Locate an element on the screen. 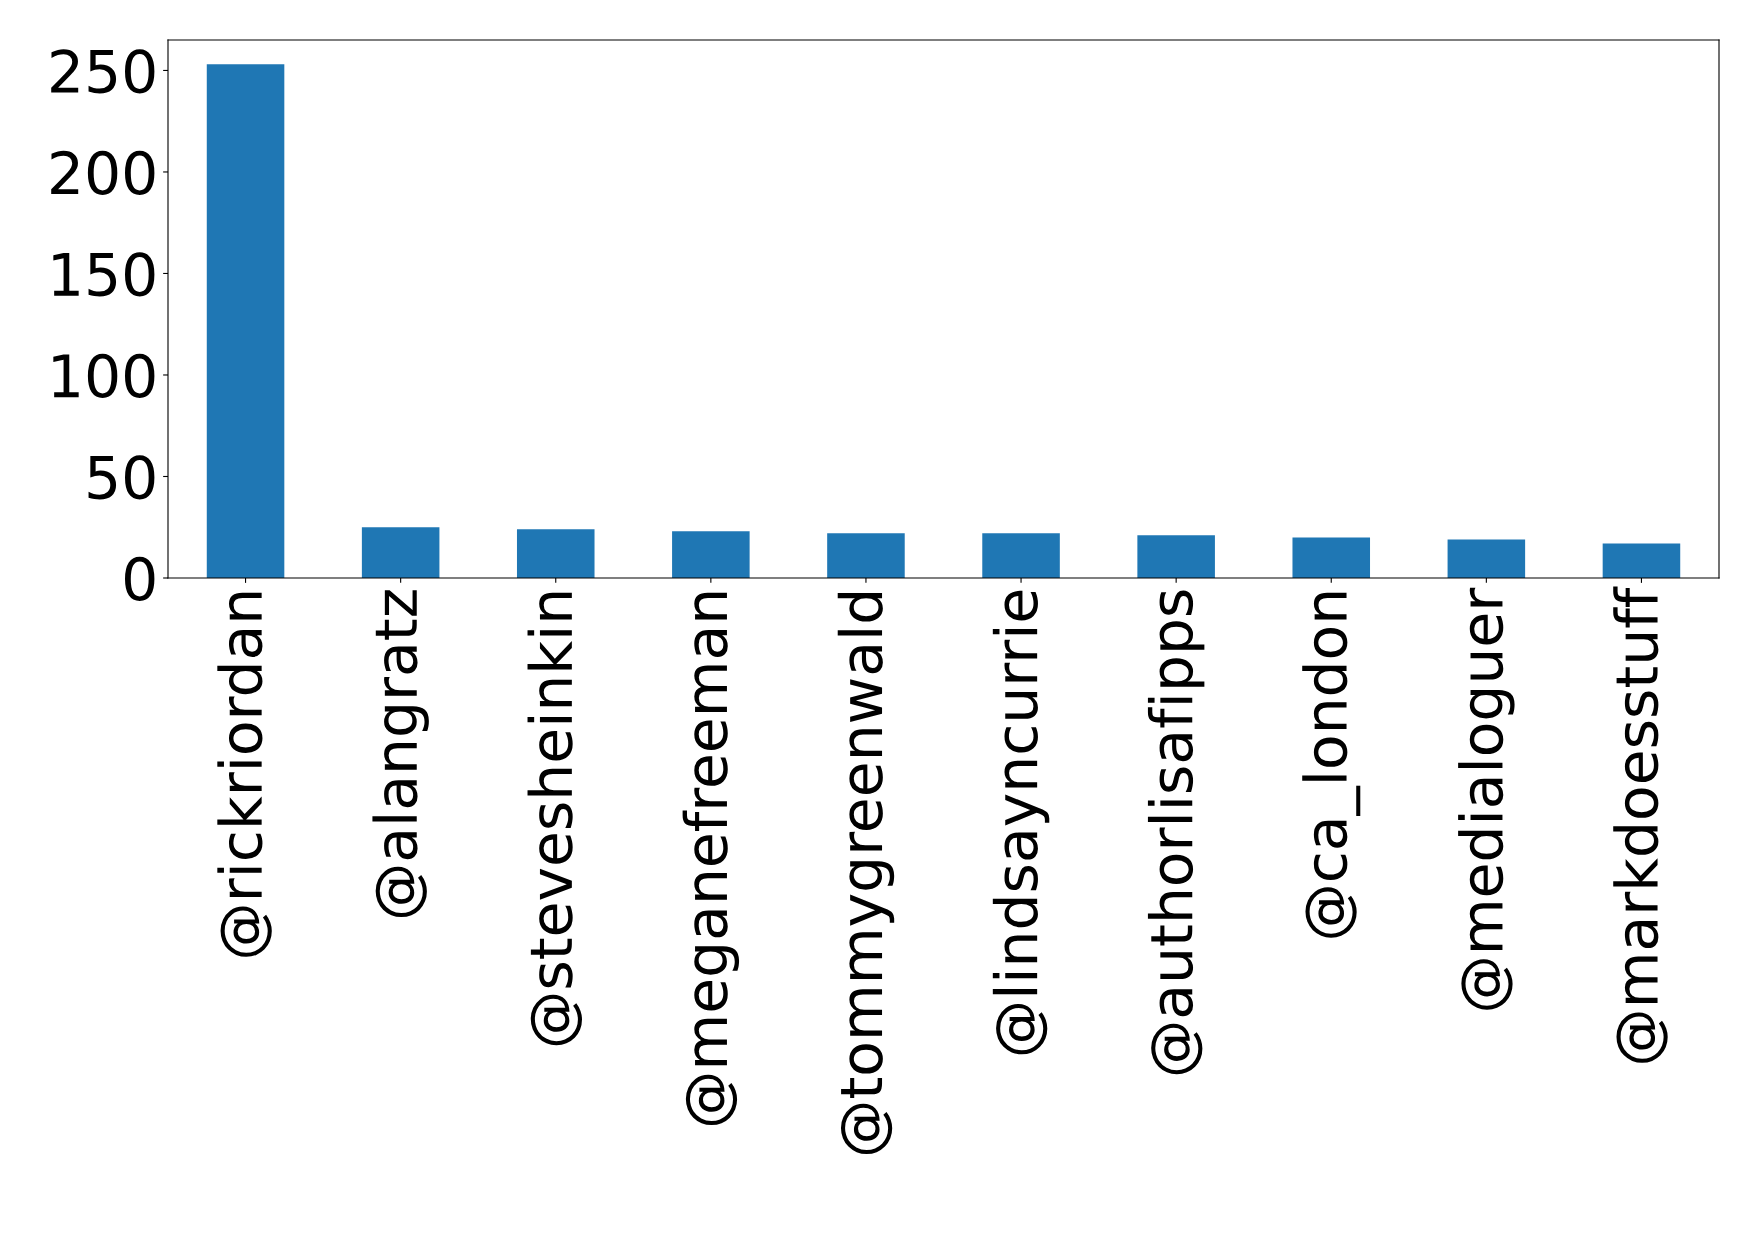  x-tick-label: @stevesheinkin is located at coordinates (554, 819).